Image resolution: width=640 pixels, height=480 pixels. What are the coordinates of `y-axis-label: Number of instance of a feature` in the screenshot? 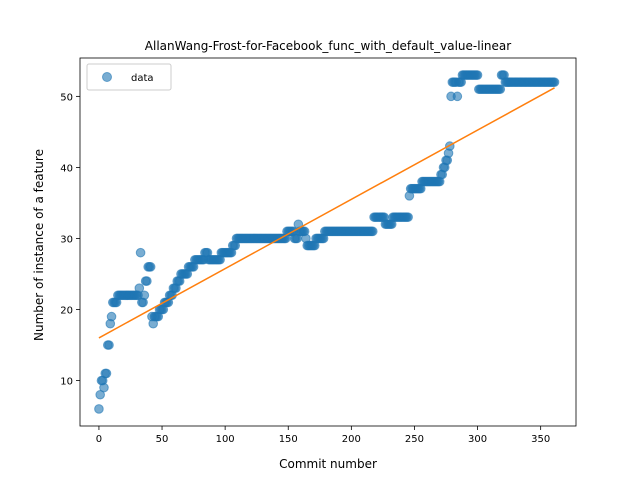 It's located at (39, 245).